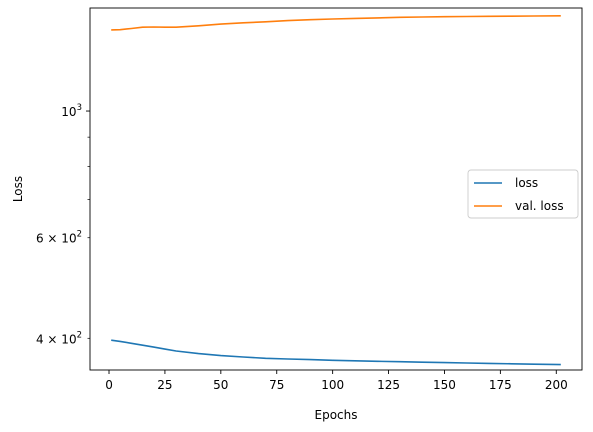 This screenshot has height=432, width=593. I want to click on x-tick-label: 0, so click(109, 385).